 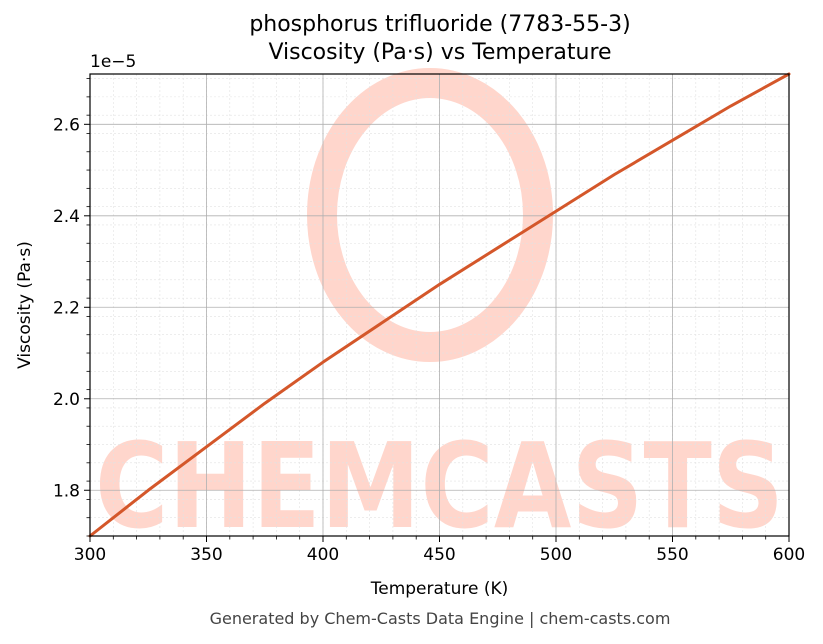 What do you see at coordinates (66, 217) in the screenshot?
I see `y-tick-label: 2.4` at bounding box center [66, 217].